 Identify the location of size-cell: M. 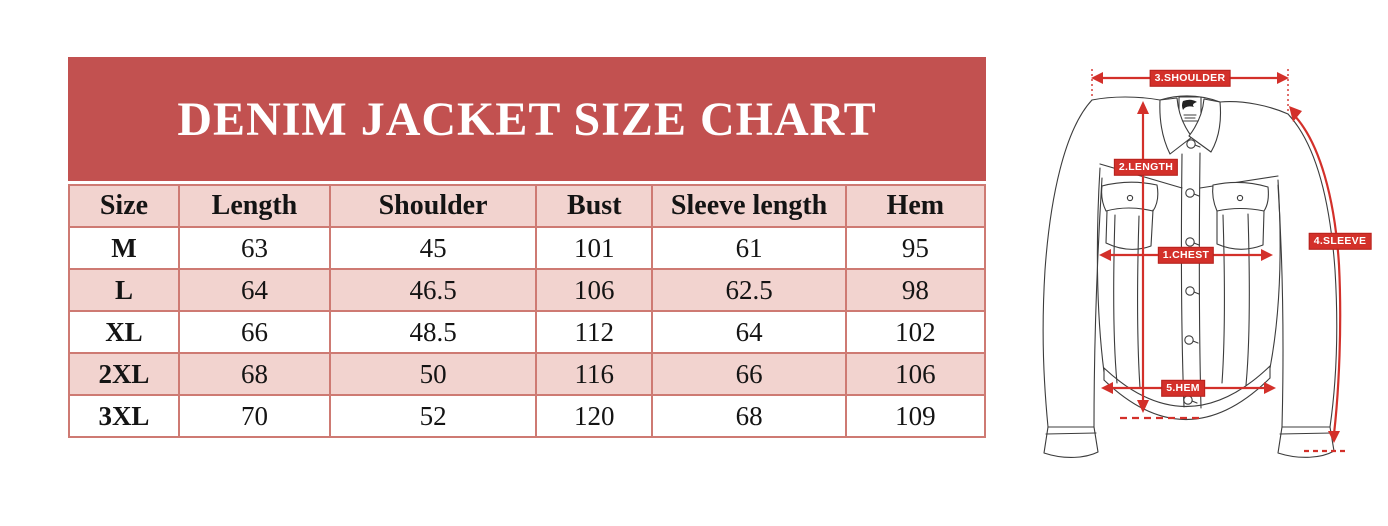
(124, 248).